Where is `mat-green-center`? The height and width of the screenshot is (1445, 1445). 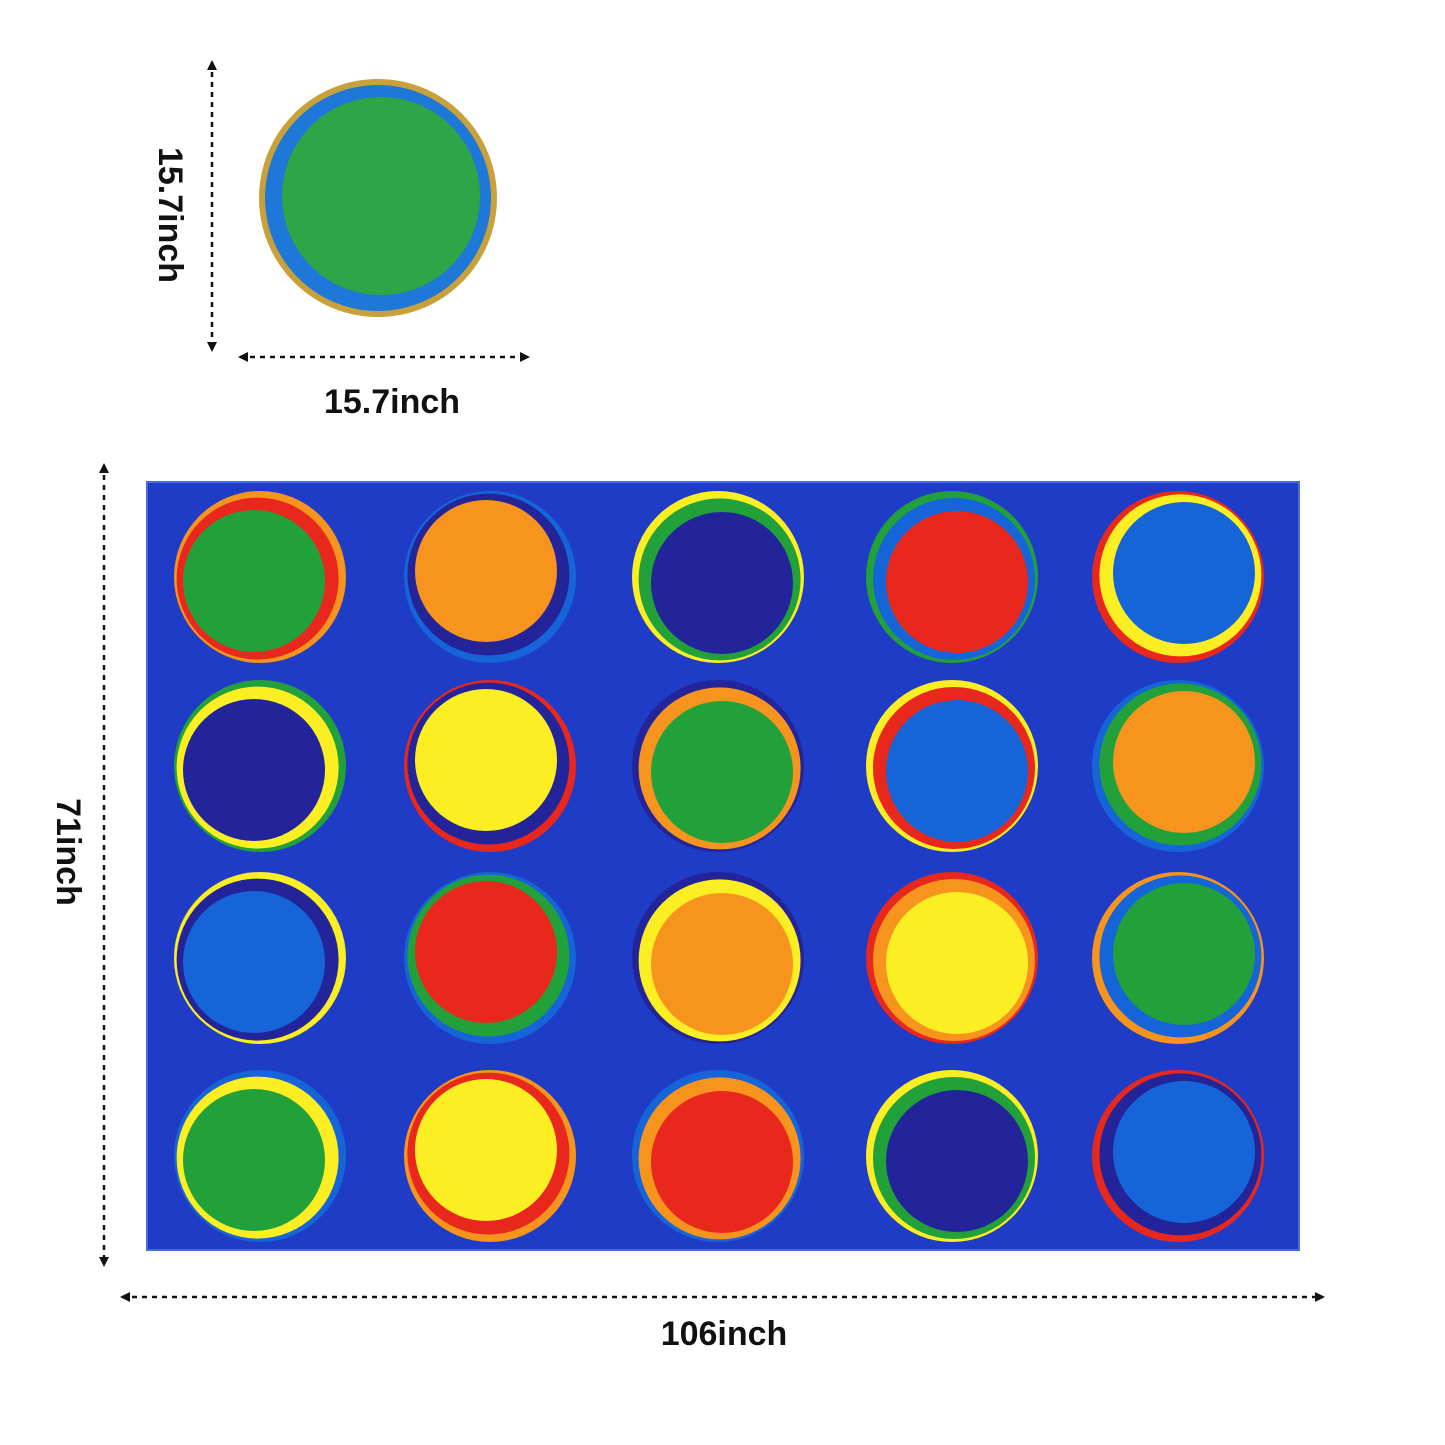 mat-green-center is located at coordinates (381, 196).